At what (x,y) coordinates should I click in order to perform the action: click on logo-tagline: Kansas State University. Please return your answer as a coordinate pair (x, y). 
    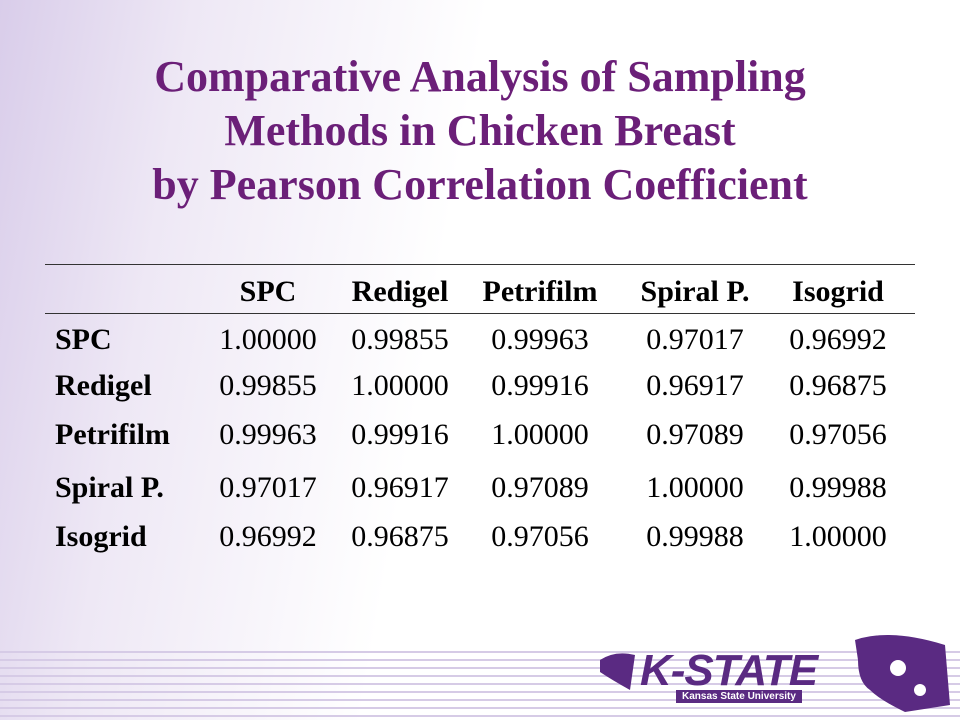
    Looking at the image, I should click on (739, 696).